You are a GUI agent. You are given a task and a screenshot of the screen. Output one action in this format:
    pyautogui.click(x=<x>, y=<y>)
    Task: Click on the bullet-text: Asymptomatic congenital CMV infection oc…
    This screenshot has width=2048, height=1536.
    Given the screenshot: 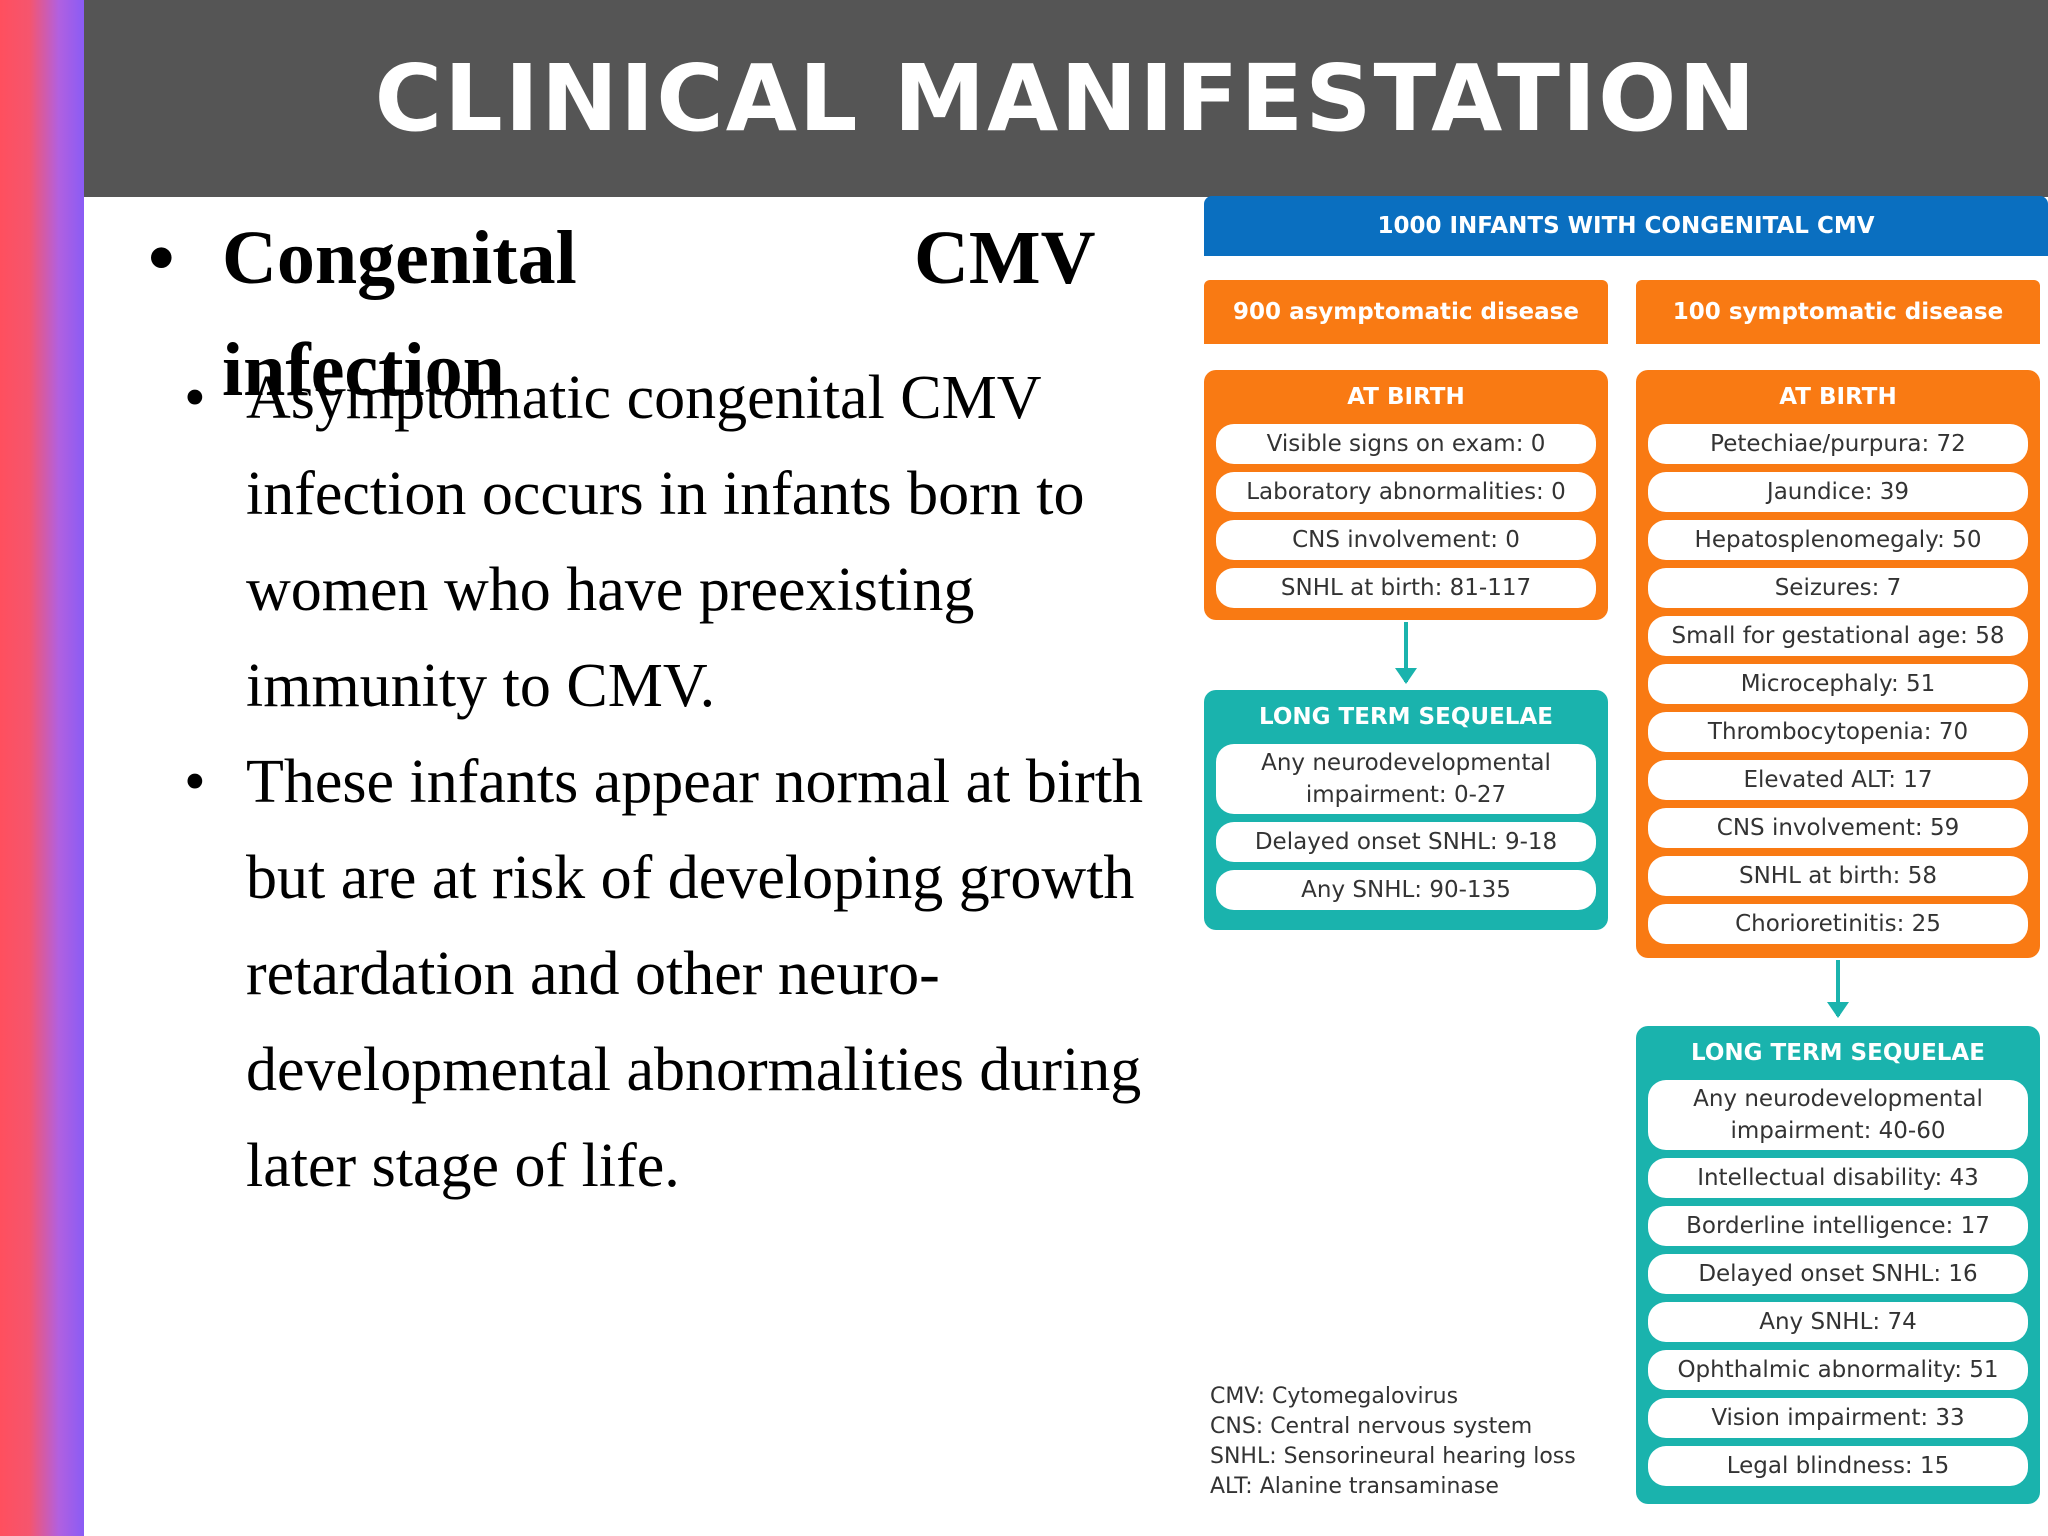 What is the action you would take?
    pyautogui.click(x=665, y=542)
    